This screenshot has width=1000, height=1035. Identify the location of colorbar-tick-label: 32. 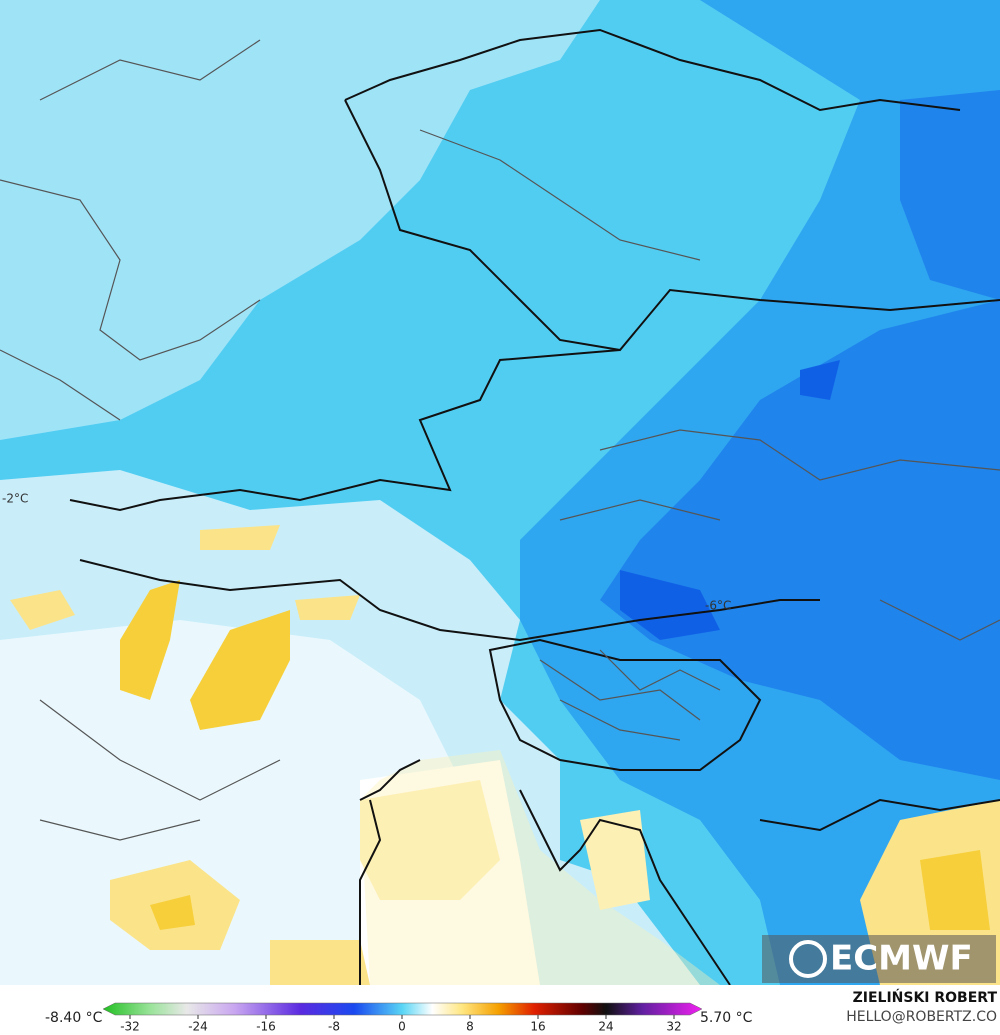
(673, 1027).